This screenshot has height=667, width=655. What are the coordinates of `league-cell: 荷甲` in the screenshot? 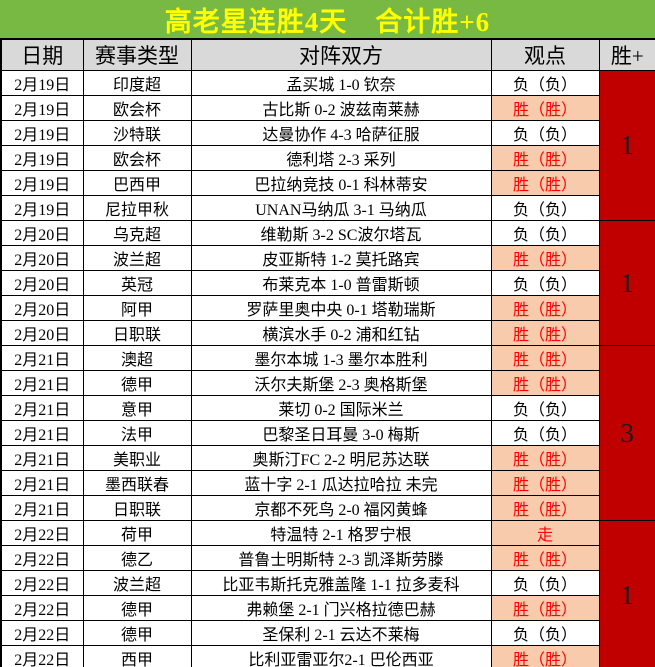 It's located at (137, 533).